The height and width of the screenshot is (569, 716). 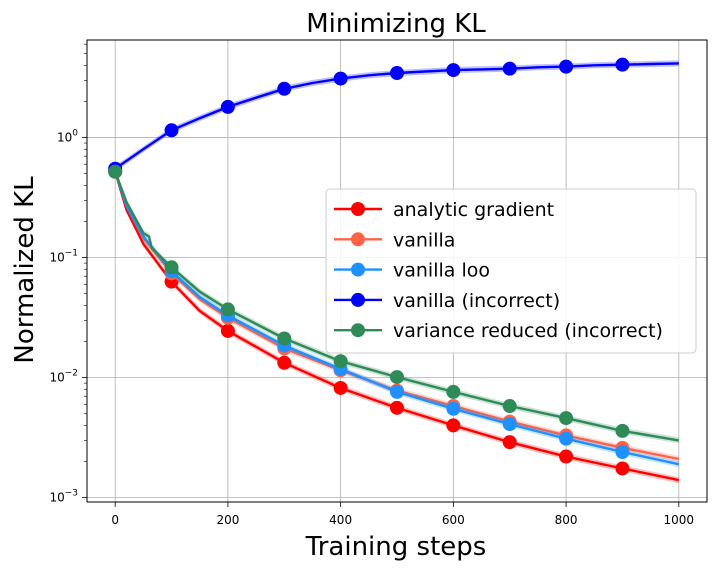 What do you see at coordinates (441, 271) in the screenshot?
I see `legend-label: vanilla loo` at bounding box center [441, 271].